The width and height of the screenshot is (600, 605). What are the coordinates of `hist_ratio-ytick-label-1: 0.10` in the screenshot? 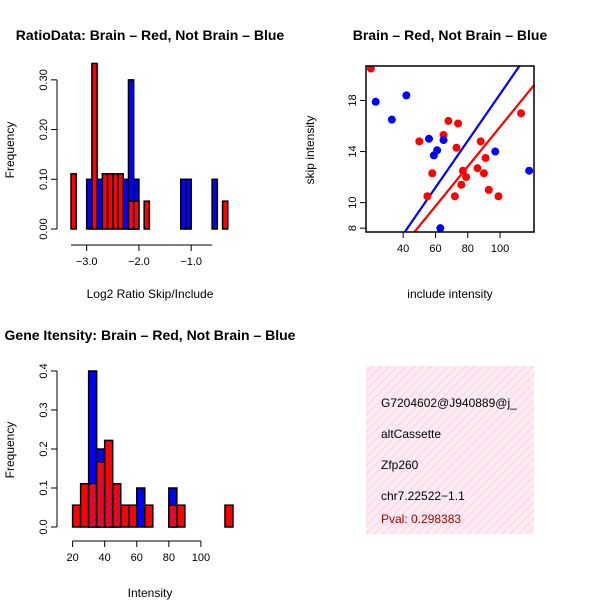 It's located at (44, 179).